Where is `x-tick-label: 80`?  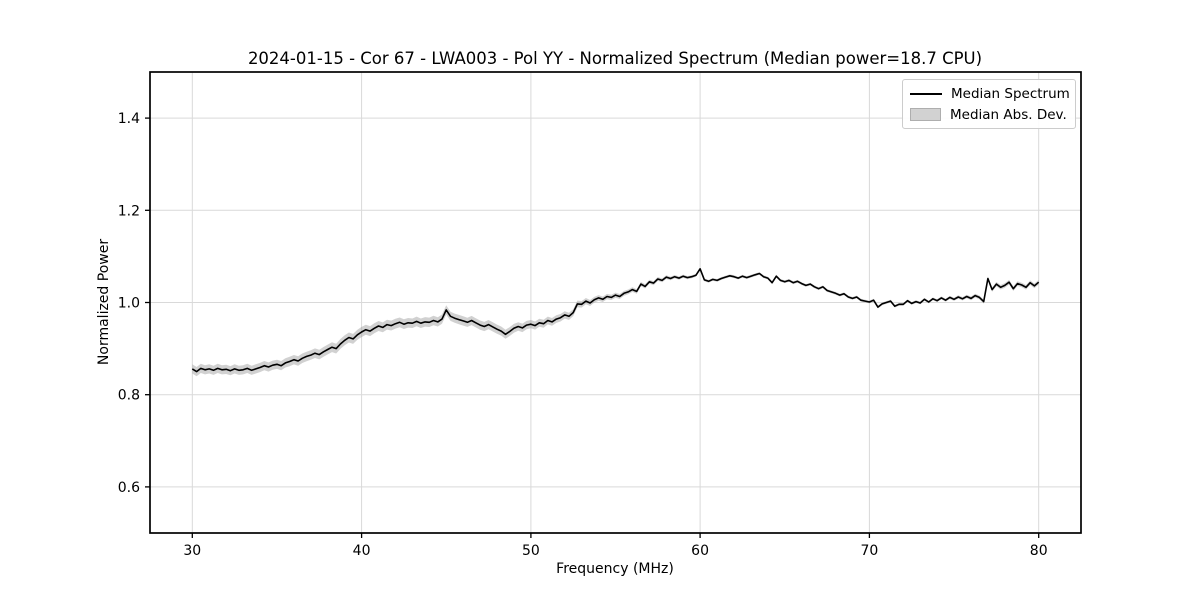
x-tick-label: 80 is located at coordinates (1039, 551).